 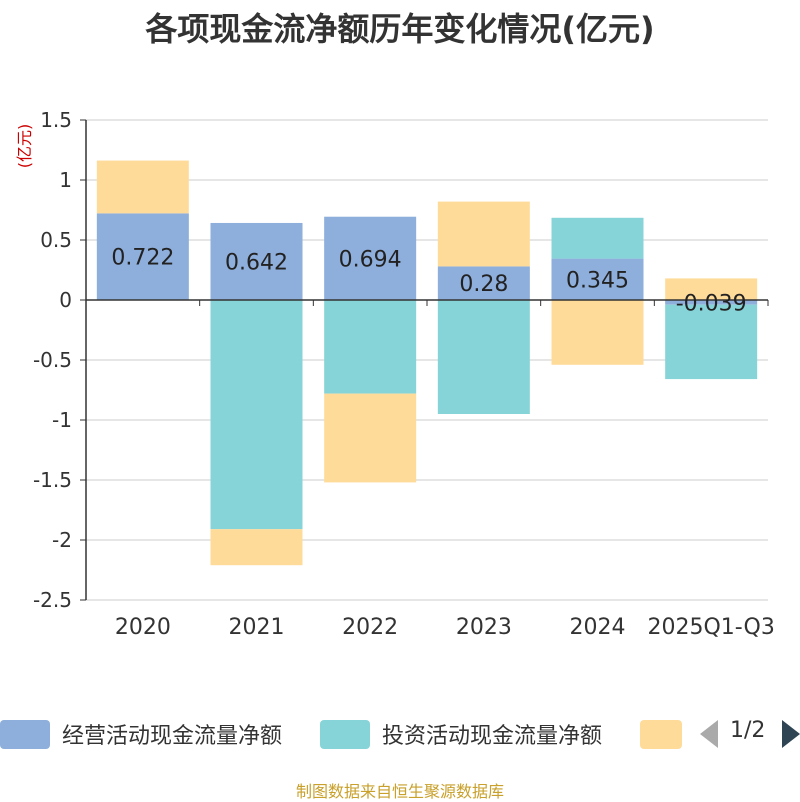 I want to click on value-label: 0.722, so click(x=142, y=258).